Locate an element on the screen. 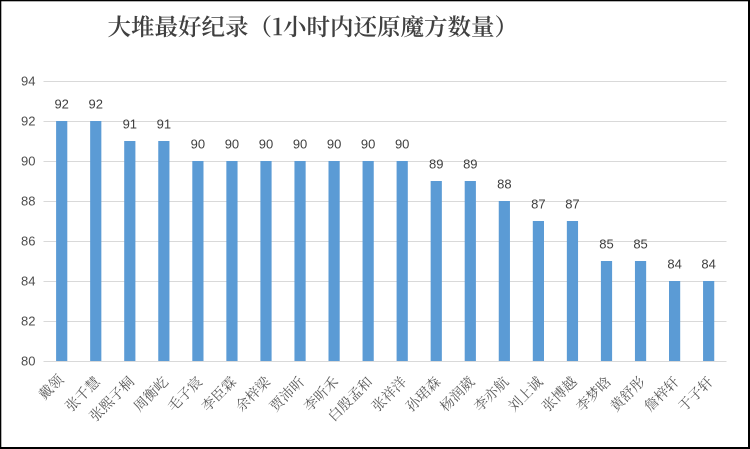 The width and height of the screenshot is (750, 449). svg-text: 94 is located at coordinates (28, 81).